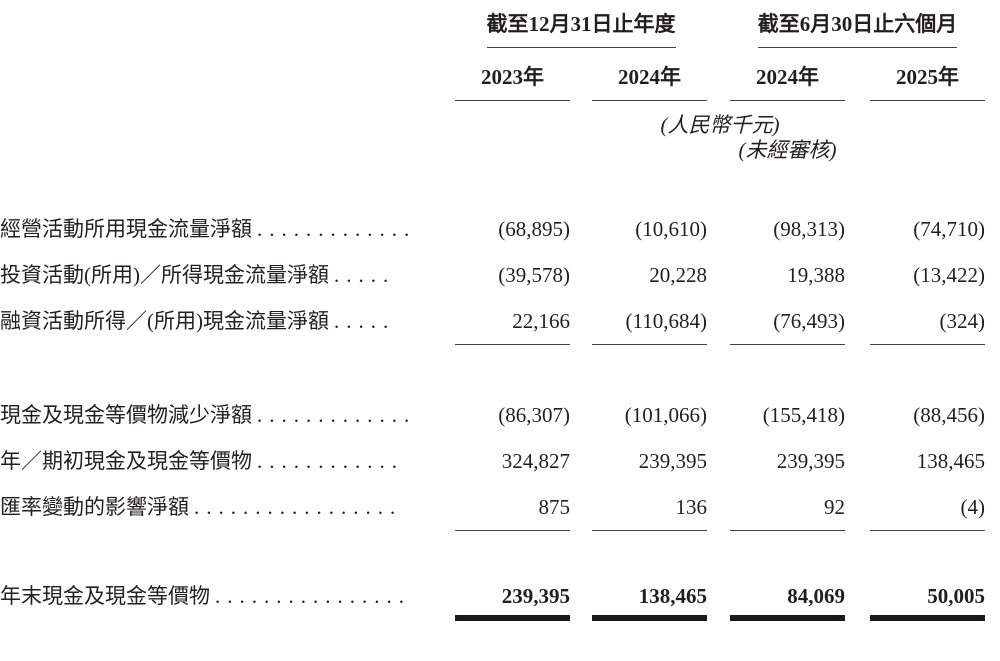 Image resolution: width=1000 pixels, height=661 pixels. I want to click on year-header-2025-hy: 2025年, so click(927, 77).